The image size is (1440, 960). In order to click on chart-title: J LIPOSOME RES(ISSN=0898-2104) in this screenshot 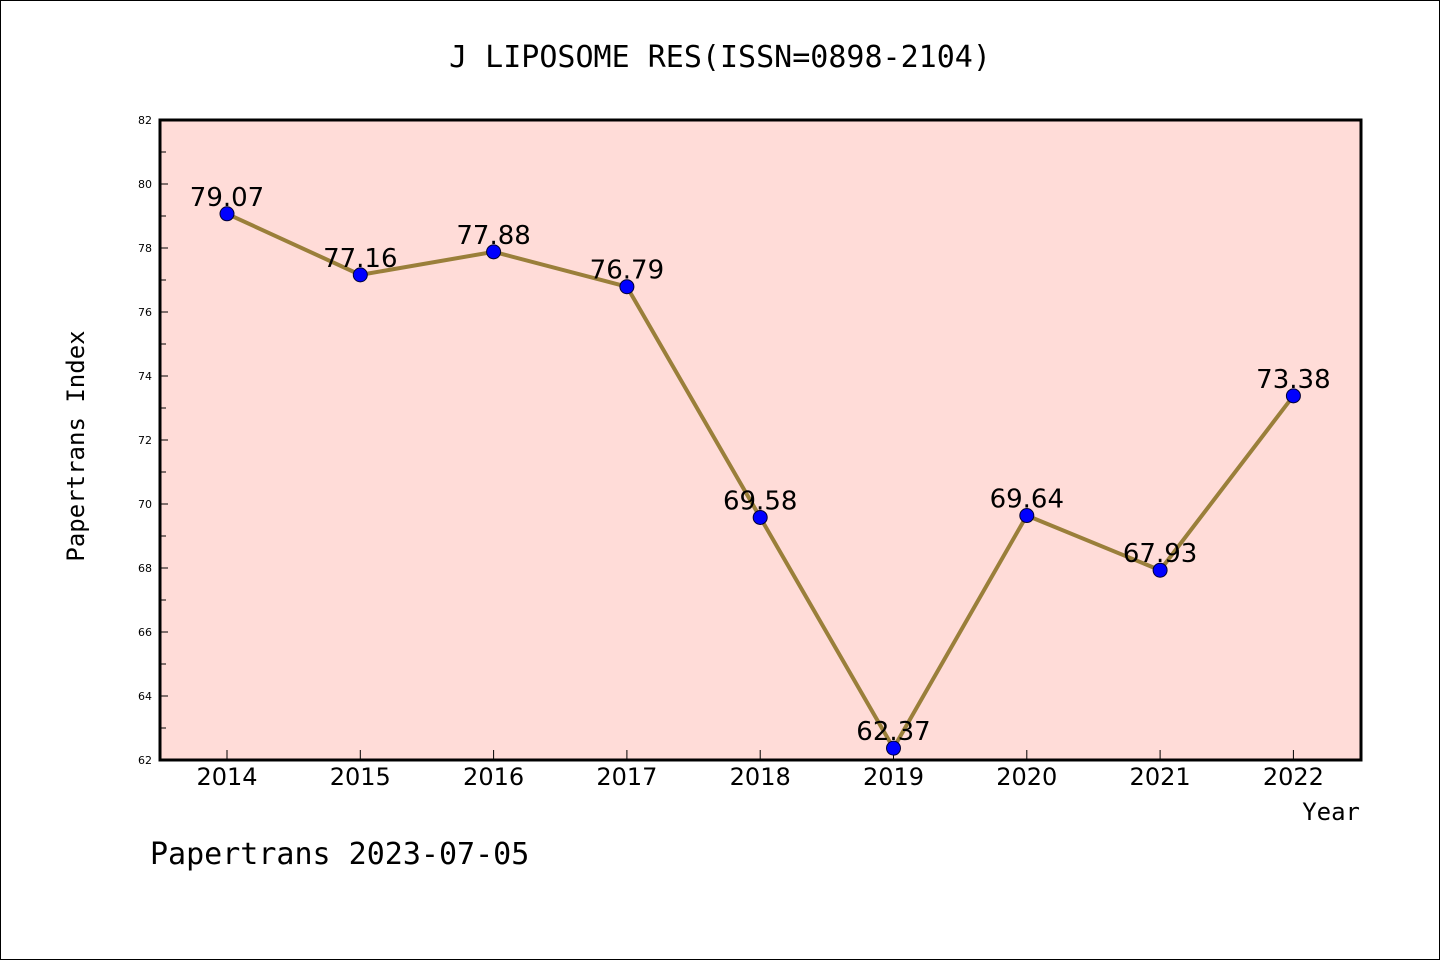, I will do `click(720, 57)`.